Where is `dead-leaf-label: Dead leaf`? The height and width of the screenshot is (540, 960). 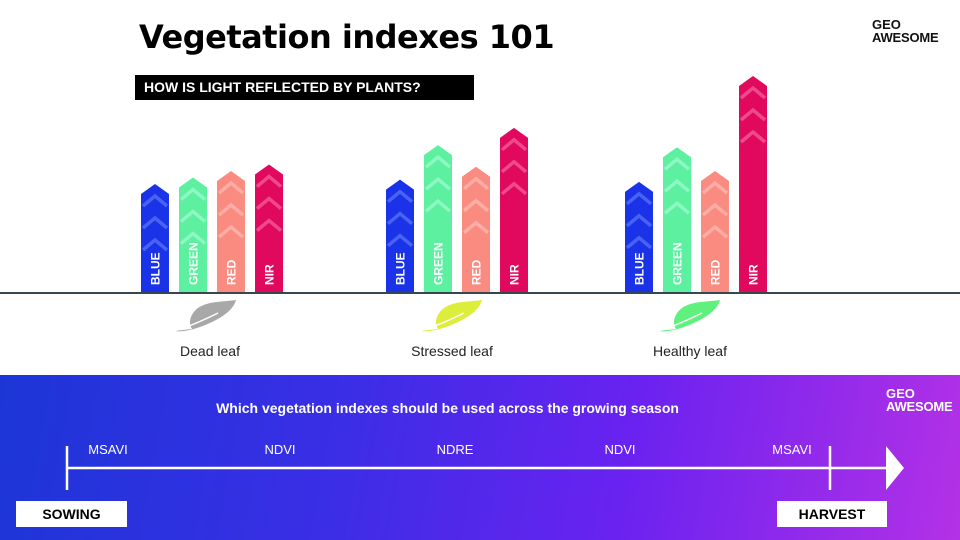
dead-leaf-label: Dead leaf is located at coordinates (210, 351).